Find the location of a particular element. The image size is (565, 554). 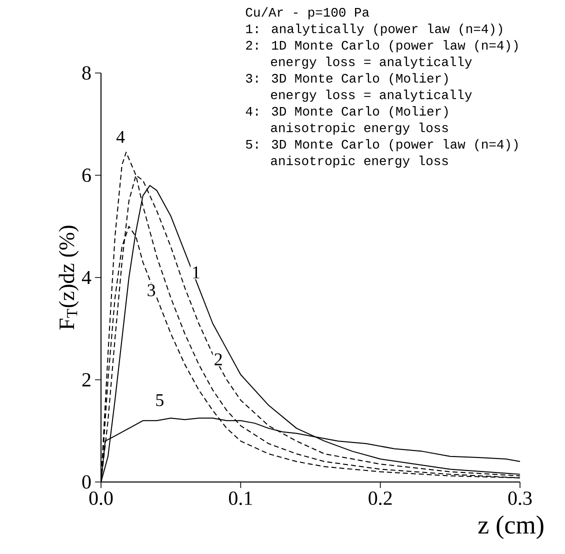

x-tick-label: 0.0 is located at coordinates (101, 499).